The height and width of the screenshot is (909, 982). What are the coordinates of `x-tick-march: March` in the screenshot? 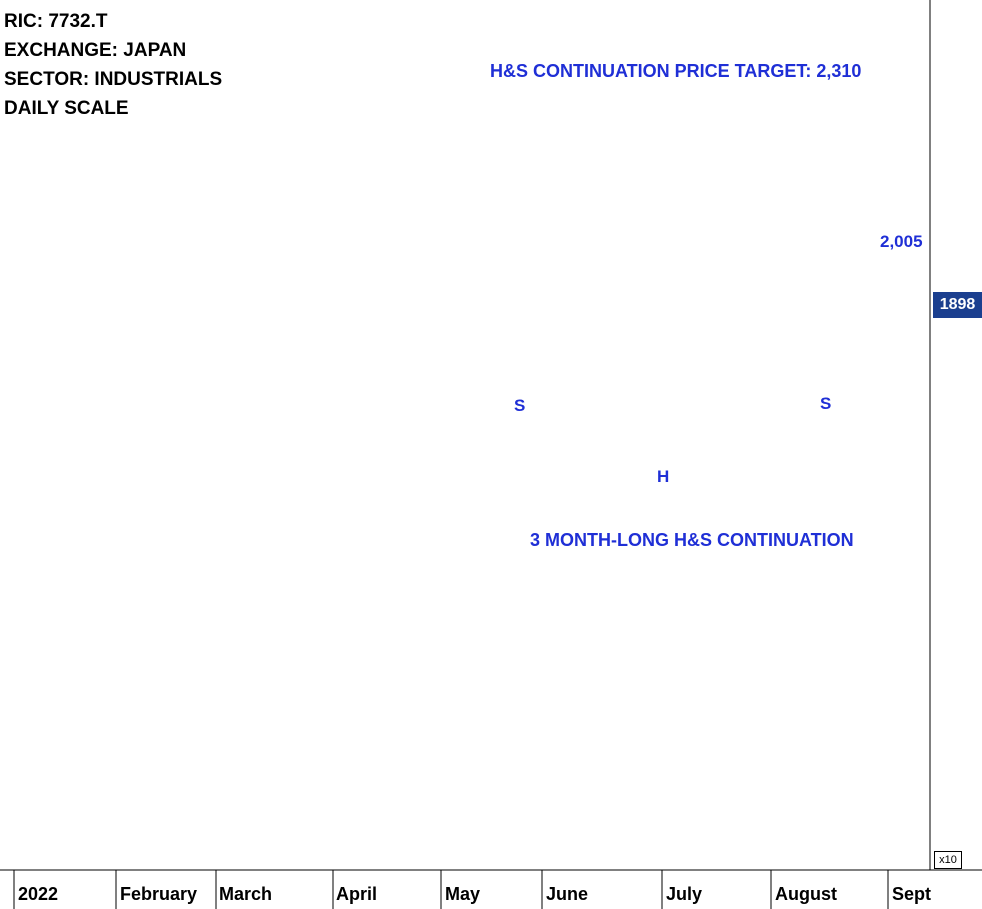 It's located at (246, 894).